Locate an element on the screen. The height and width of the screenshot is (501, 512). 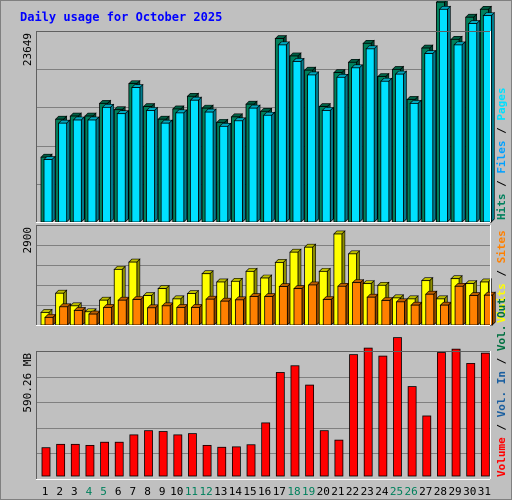
x-tick-label-28: 28 is located at coordinates (440, 491).